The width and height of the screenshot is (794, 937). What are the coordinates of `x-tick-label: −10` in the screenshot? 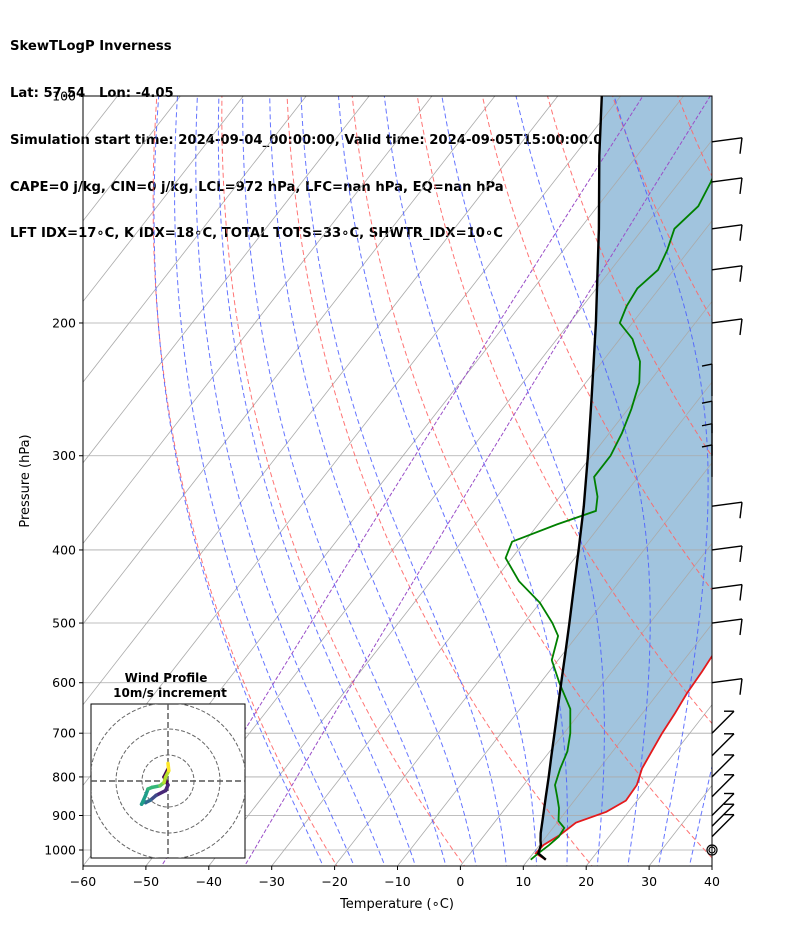 It's located at (397, 881).